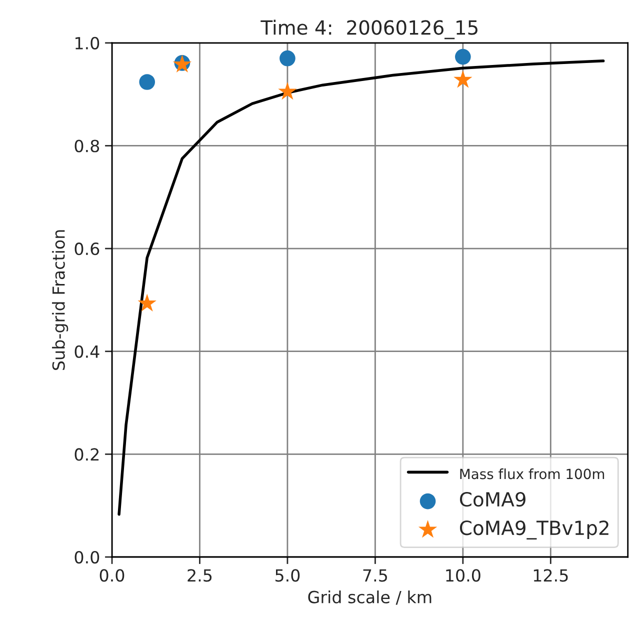  I want to click on x-tick-label: 12.5, so click(551, 575).